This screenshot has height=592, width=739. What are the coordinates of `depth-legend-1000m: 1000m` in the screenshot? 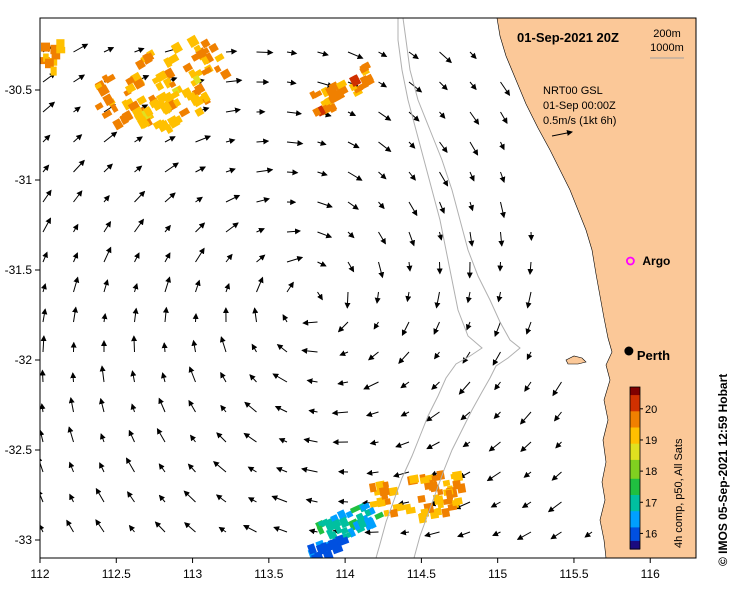 It's located at (667, 48).